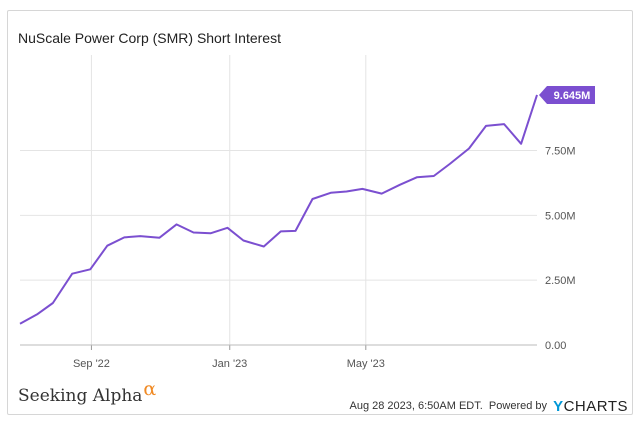  I want to click on last-value-badge, so click(567, 94).